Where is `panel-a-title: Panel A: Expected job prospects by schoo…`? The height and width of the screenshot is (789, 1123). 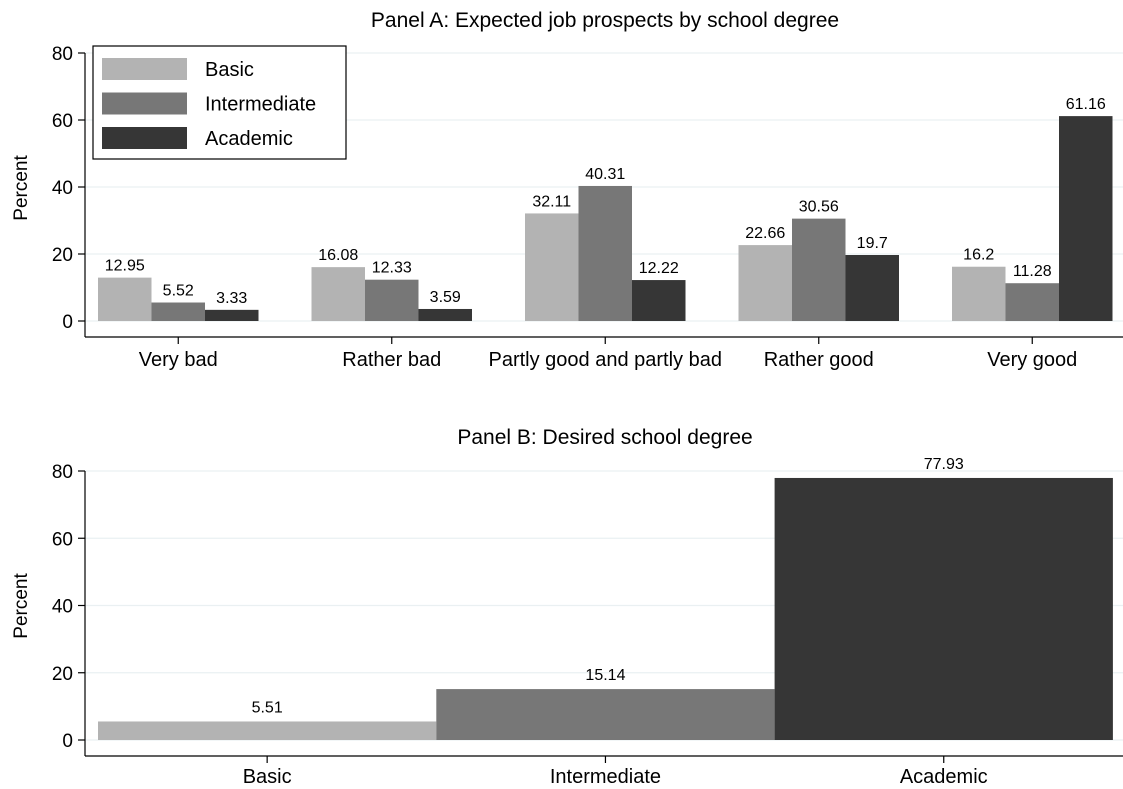
panel-a-title: Panel A: Expected job prospects by schoo… is located at coordinates (605, 20).